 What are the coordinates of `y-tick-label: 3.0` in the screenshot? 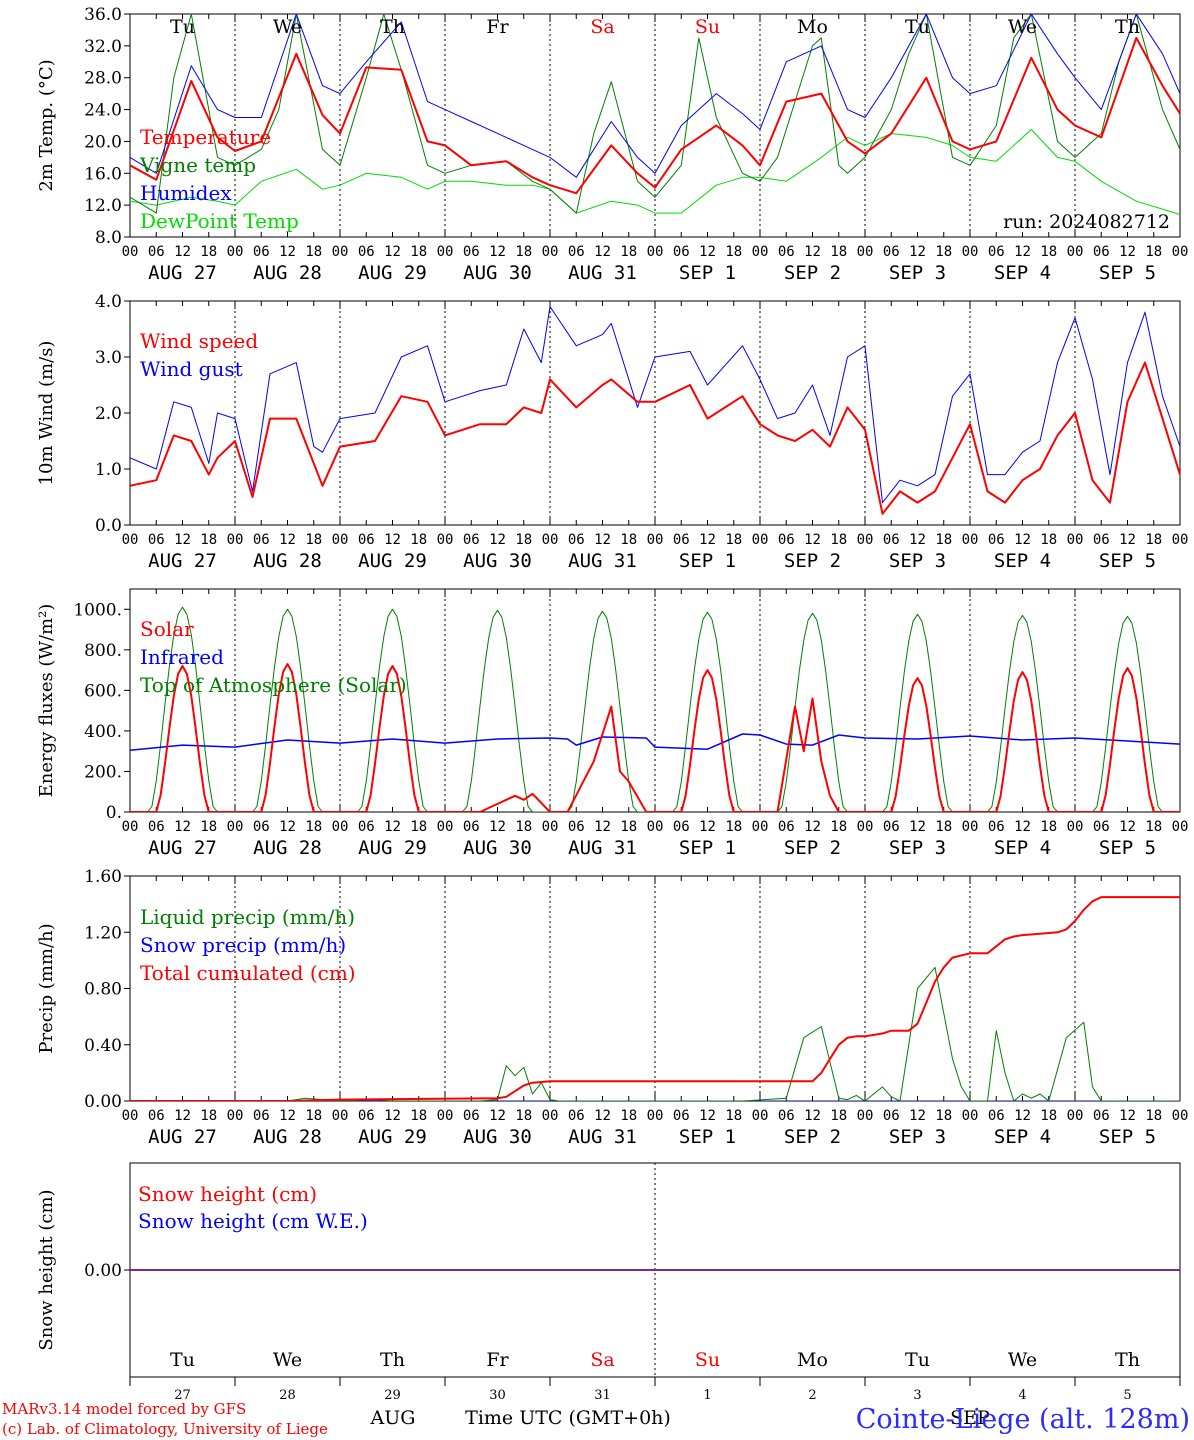 It's located at (108, 358).